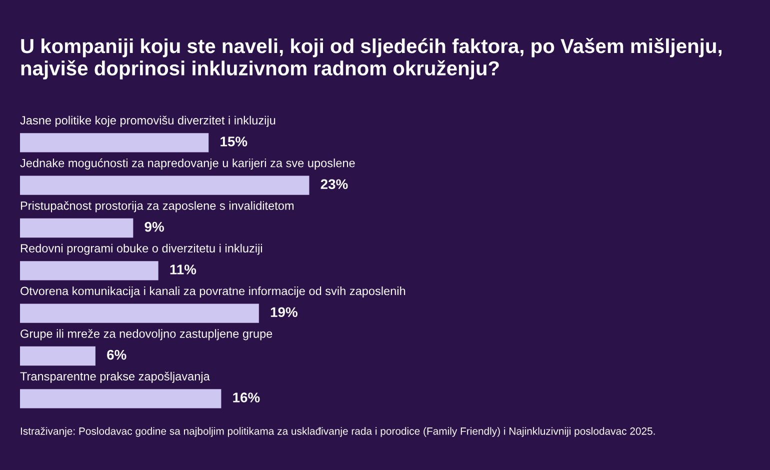  What do you see at coordinates (246, 397) in the screenshot?
I see `data-label: 16%` at bounding box center [246, 397].